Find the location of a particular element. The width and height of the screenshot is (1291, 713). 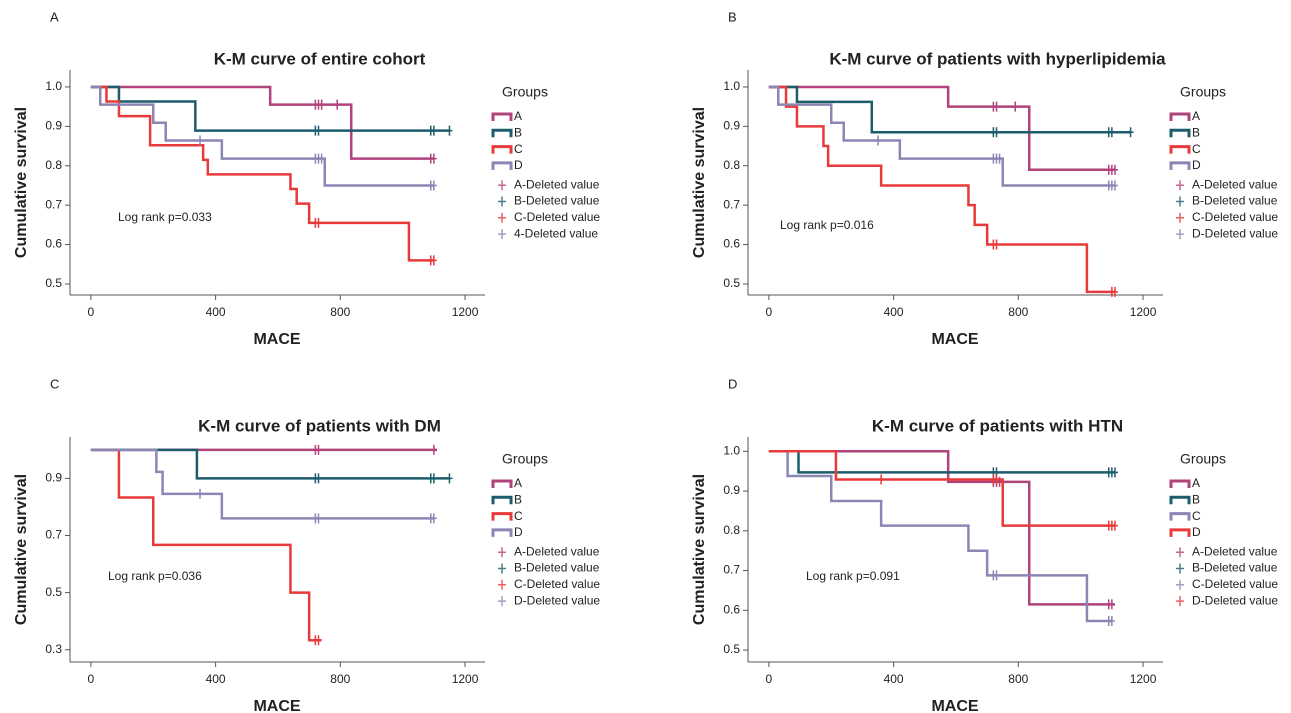

legend-label: 4-Deleted value is located at coordinates (556, 233).